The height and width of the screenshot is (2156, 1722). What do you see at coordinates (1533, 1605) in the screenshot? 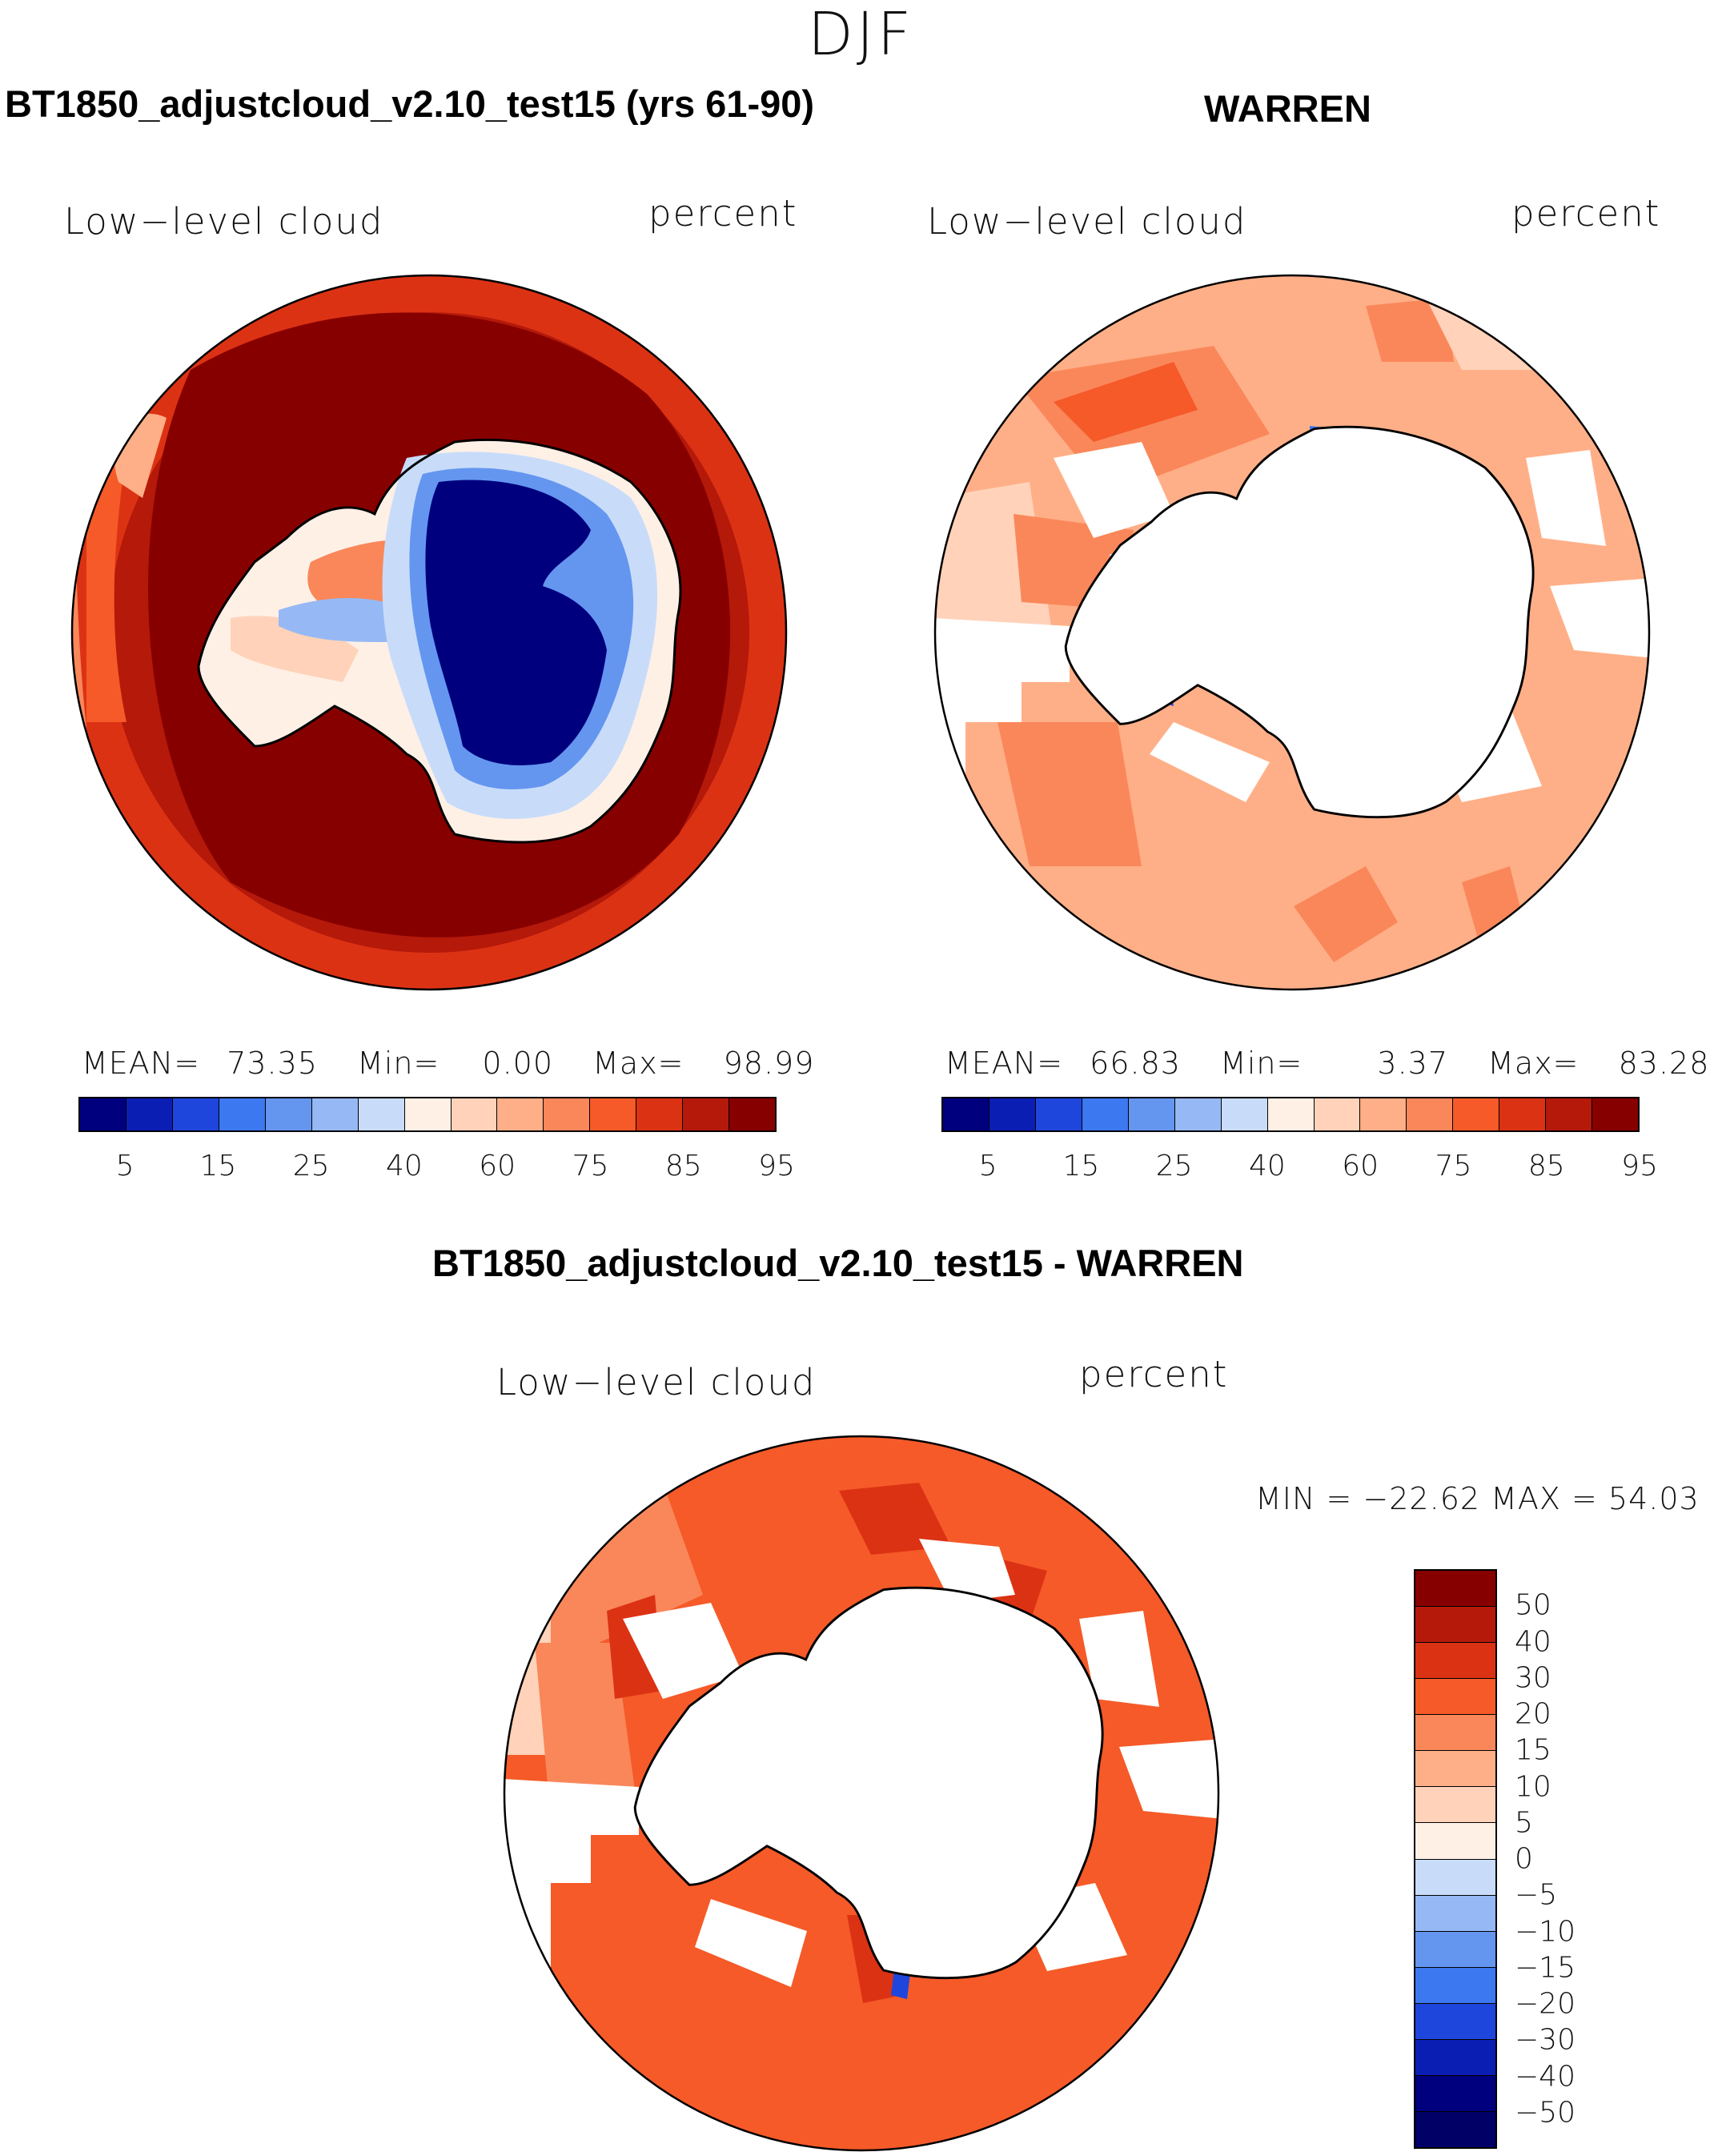
I see `colorbar-tick-label: 50` at bounding box center [1533, 1605].